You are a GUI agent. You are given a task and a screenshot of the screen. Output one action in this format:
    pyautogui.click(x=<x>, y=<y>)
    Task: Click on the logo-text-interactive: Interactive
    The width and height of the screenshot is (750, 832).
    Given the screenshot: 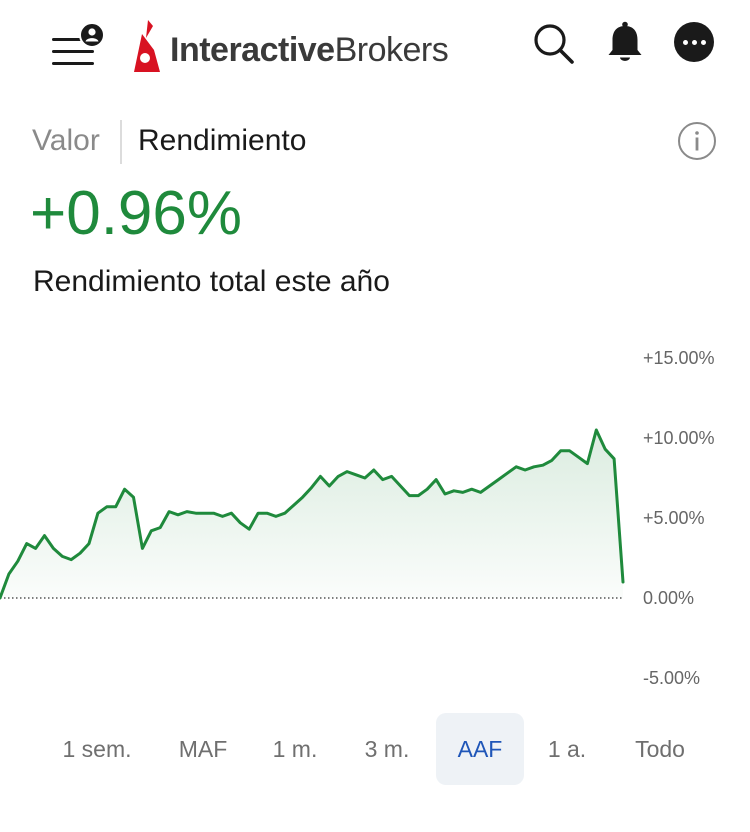 What is the action you would take?
    pyautogui.click(x=252, y=50)
    